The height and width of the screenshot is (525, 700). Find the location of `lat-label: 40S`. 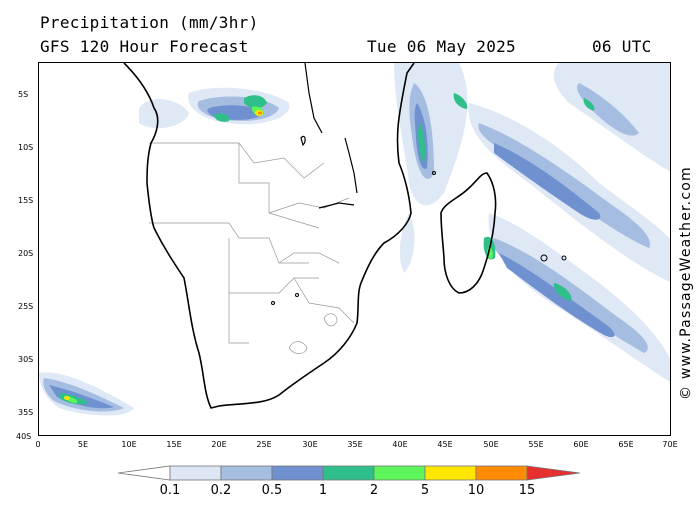

lat-label: 40S is located at coordinates (24, 436).